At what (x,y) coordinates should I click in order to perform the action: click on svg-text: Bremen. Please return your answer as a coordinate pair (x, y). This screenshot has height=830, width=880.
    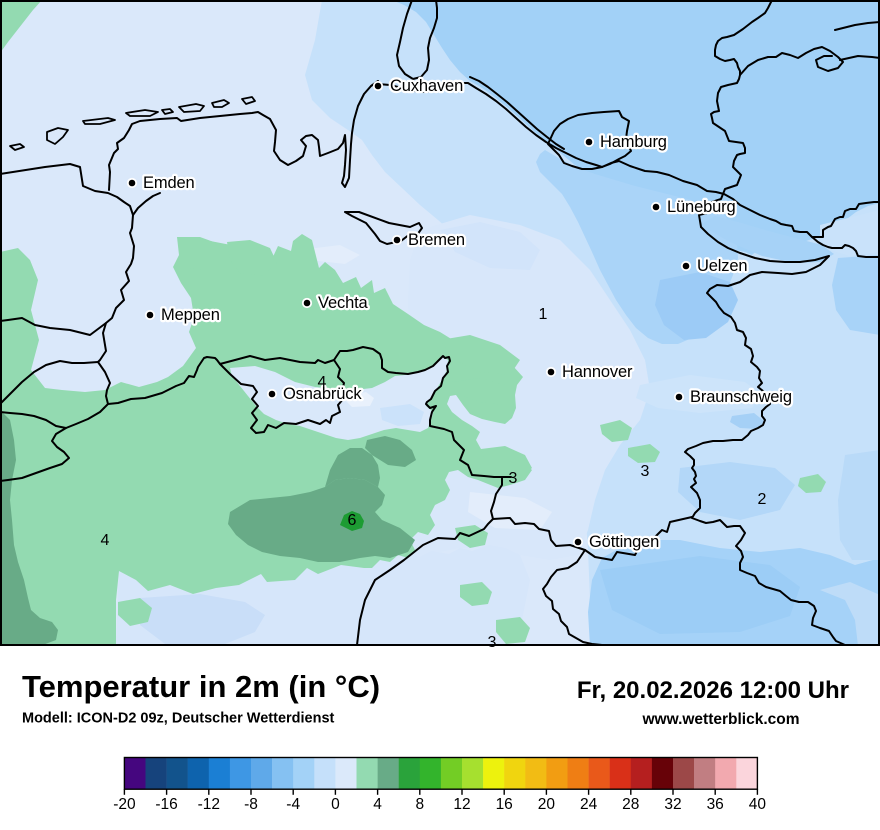
    Looking at the image, I should click on (436, 240).